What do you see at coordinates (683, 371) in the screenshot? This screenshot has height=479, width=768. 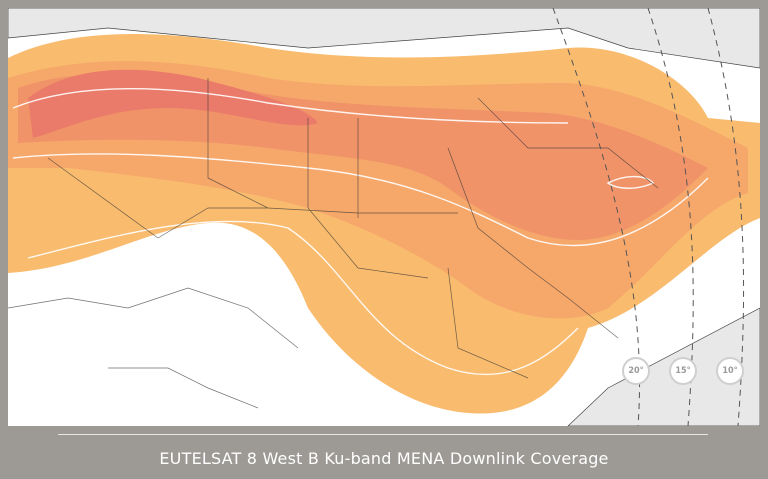 I see `elevation-label-15: 15°` at bounding box center [683, 371].